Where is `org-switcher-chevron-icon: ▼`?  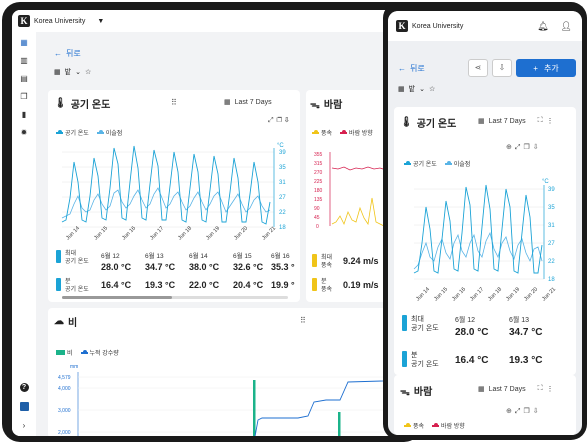
org-switcher-chevron-icon: ▼ is located at coordinates (101, 21).